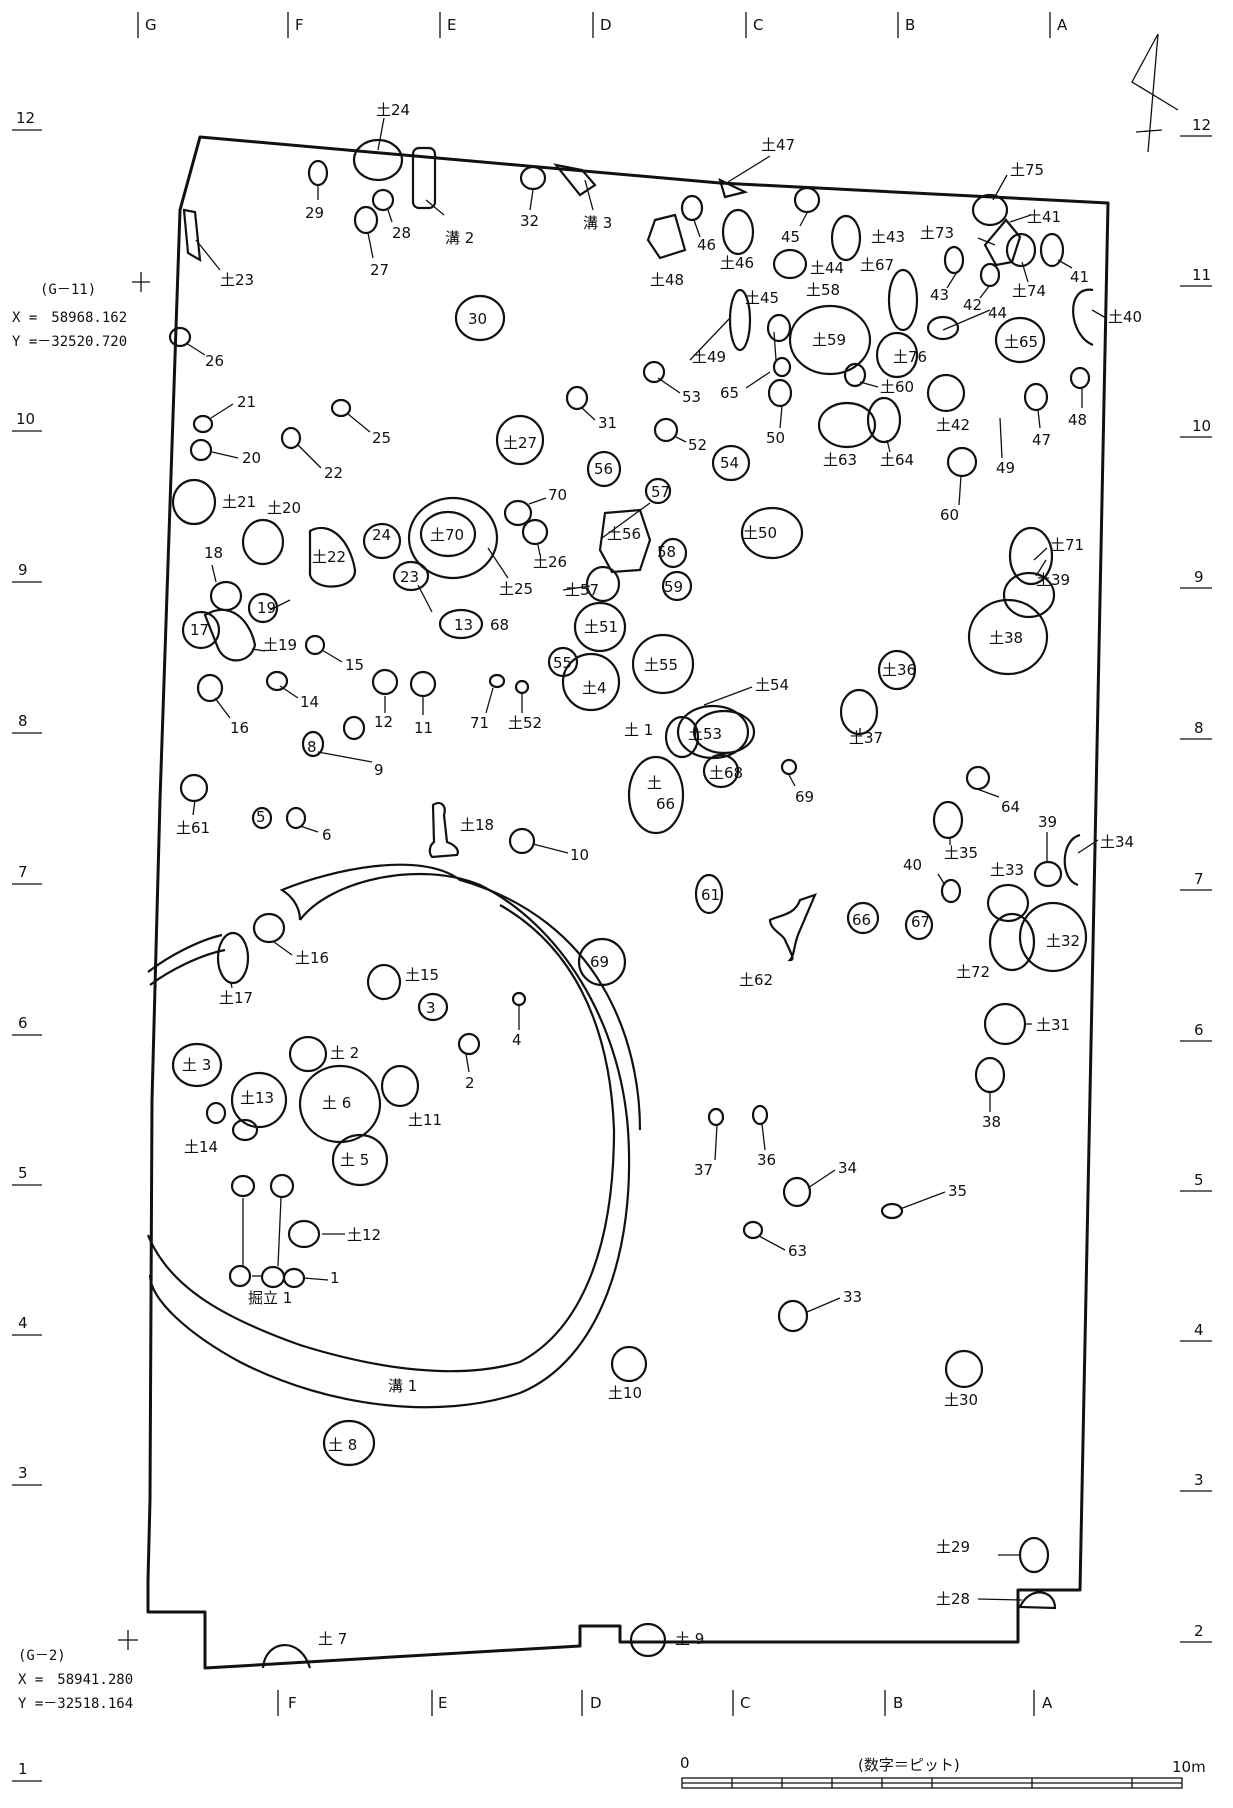 This screenshot has height=1808, width=1233. Describe the element at coordinates (797, 1251) in the screenshot. I see `label-p63: 63` at that location.